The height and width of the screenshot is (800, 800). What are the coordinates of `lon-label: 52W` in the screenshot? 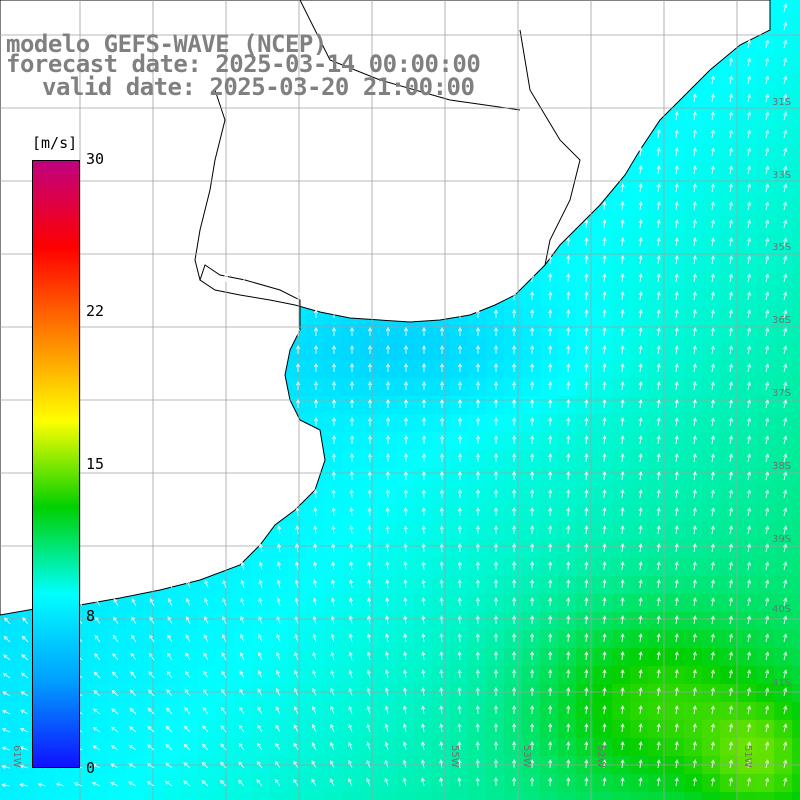 It's located at (600, 756).